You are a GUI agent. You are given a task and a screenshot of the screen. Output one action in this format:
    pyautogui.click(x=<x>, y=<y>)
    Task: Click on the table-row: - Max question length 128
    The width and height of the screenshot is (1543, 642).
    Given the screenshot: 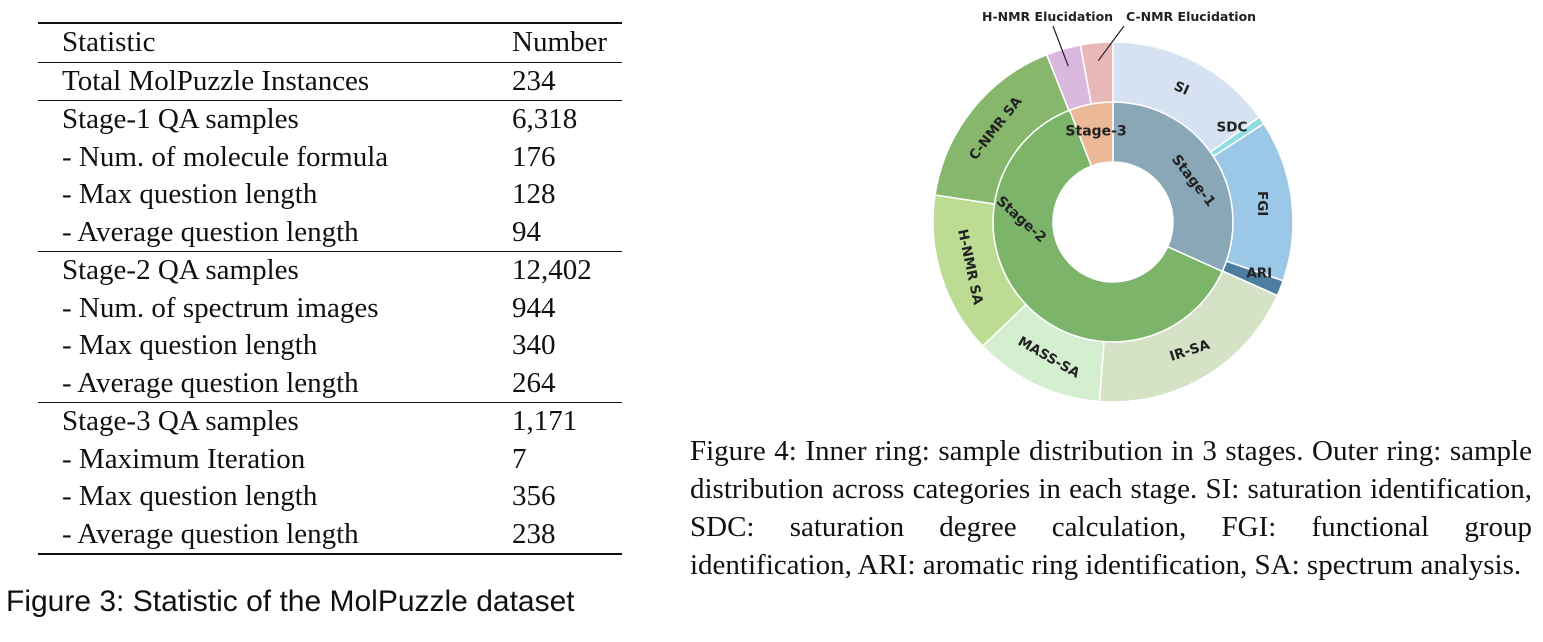 What is the action you would take?
    pyautogui.click(x=330, y=195)
    